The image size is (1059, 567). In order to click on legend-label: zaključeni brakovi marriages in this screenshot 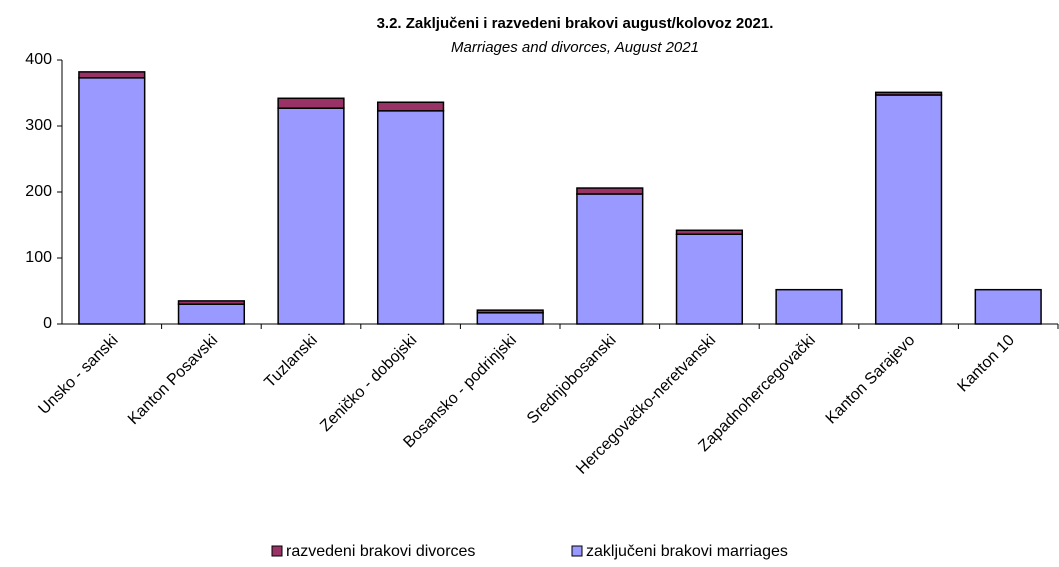, I will do `click(687, 551)`.